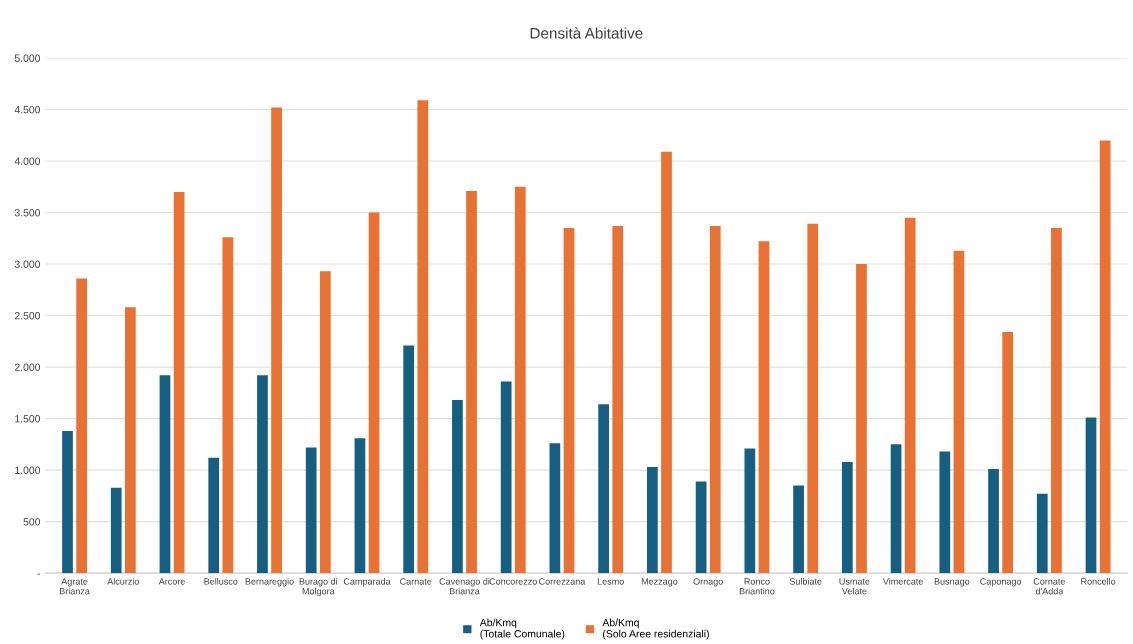 The height and width of the screenshot is (644, 1133). What do you see at coordinates (27, 367) in the screenshot?
I see `y-tick-label: 2.000` at bounding box center [27, 367].